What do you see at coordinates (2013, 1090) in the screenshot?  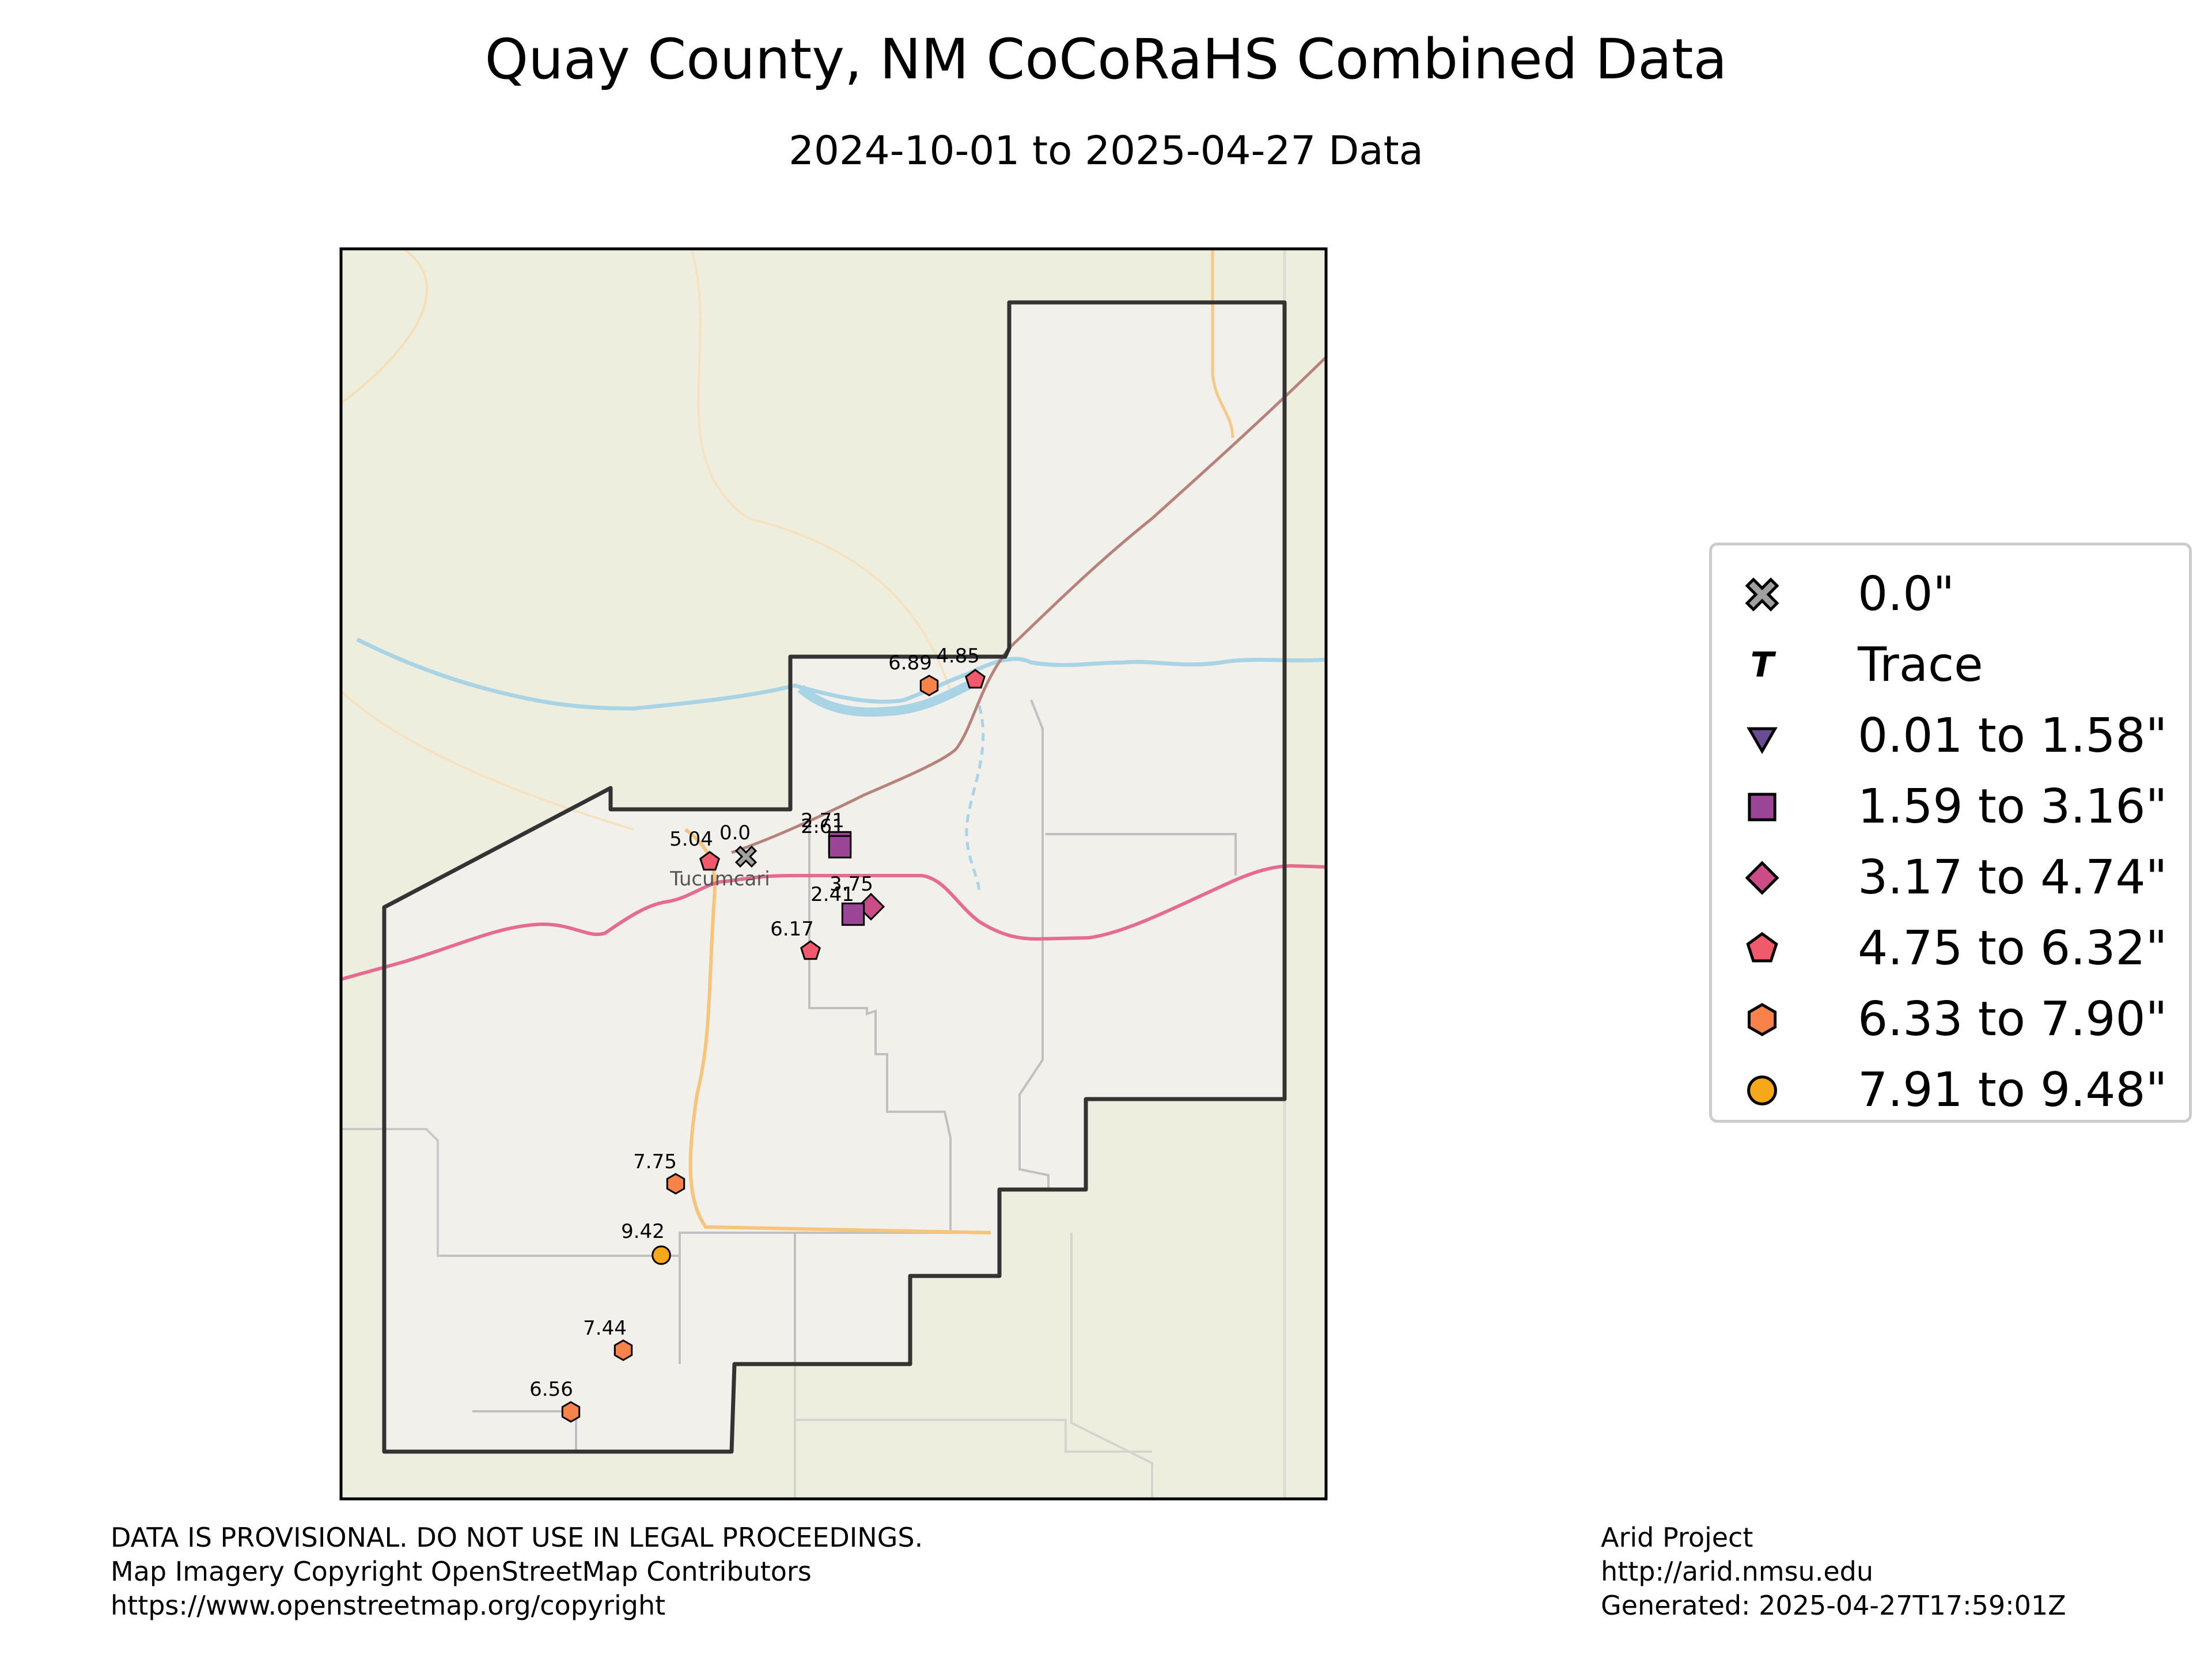 I see `legend-label: 7.91 to 9.48"` at bounding box center [2013, 1090].